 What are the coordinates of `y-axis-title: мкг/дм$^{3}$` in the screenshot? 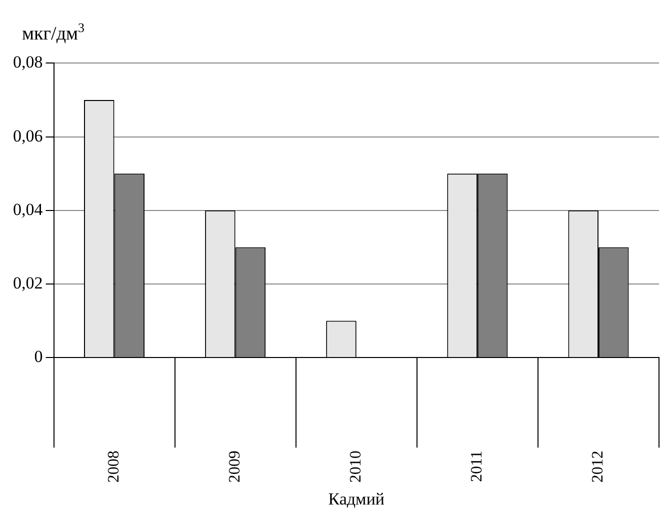 It's located at (53, 33).